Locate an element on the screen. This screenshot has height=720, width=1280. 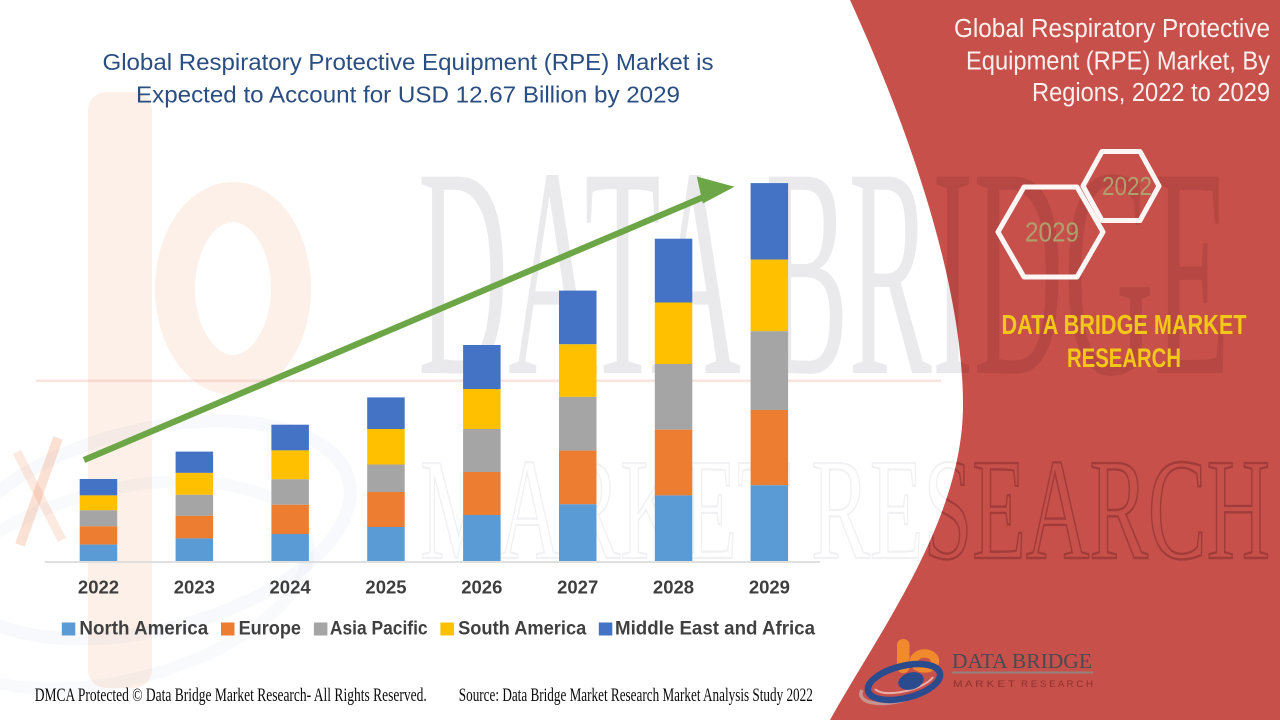
svg-text: 2028 is located at coordinates (673, 587).